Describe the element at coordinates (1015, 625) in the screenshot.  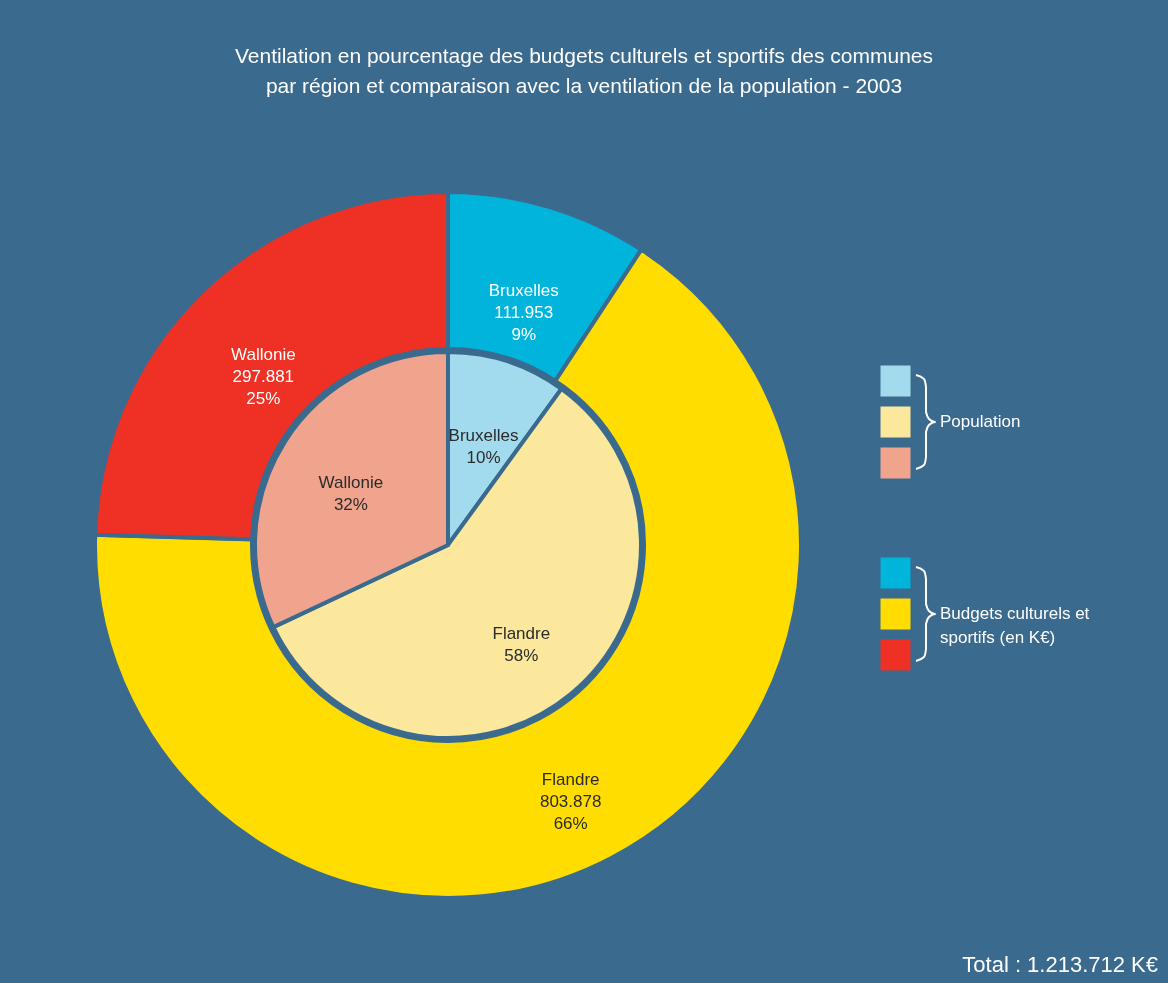
I see `legend-label: Budgets culturels et sportifs (en K€)` at that location.